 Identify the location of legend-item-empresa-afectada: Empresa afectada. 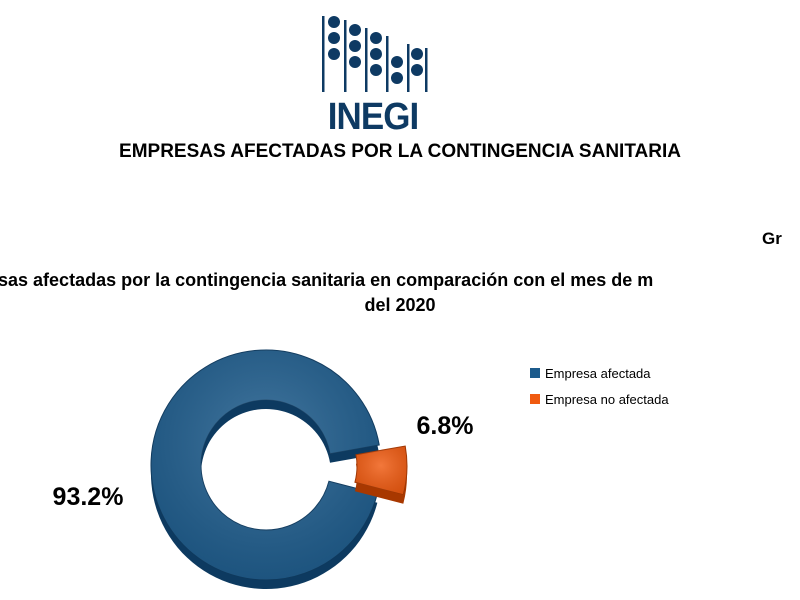
(599, 373).